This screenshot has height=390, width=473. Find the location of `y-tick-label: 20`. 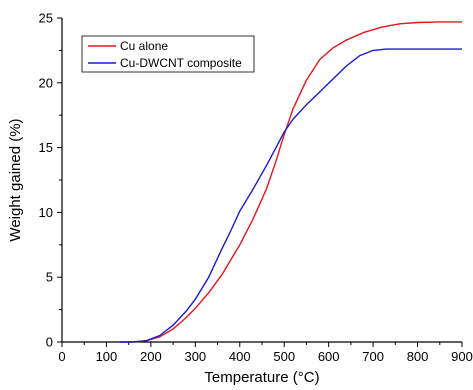

y-tick-label: 20 is located at coordinates (46, 82).